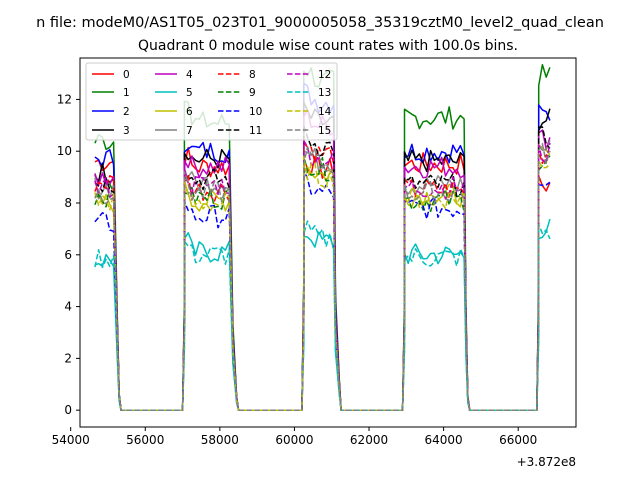  I want to click on y-axis: 0 2 4 6 8 10 12, so click(68, 254).